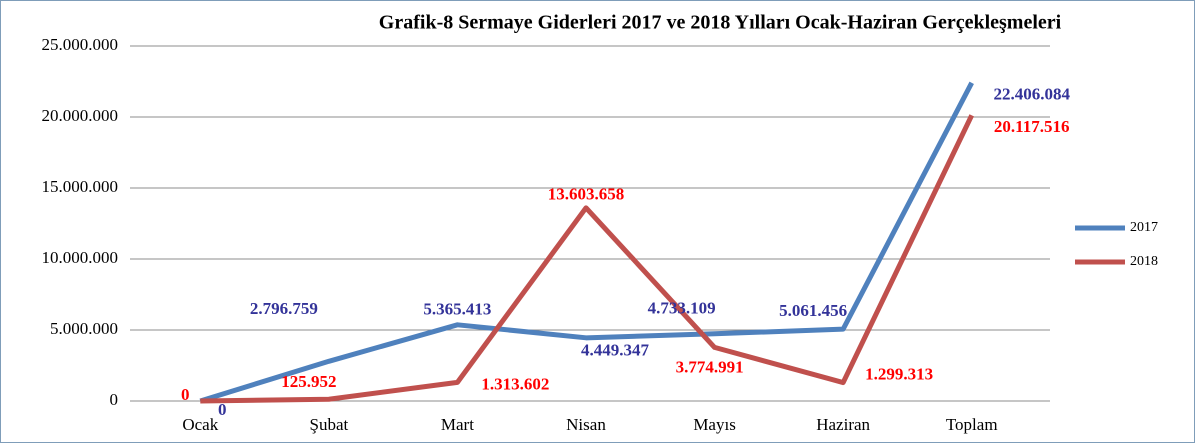 Image resolution: width=1195 pixels, height=443 pixels. I want to click on x-tick-label: Haziran, so click(843, 424).